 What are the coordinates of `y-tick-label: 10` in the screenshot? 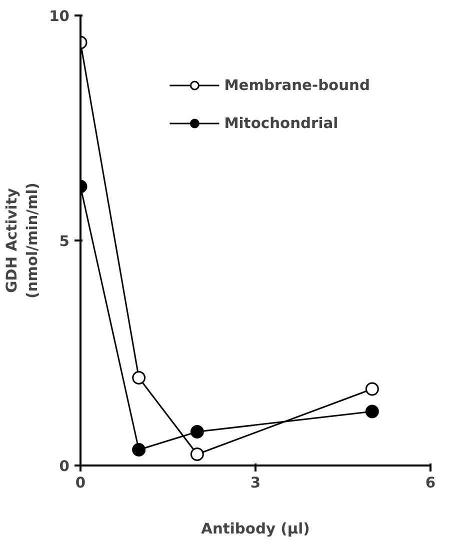 It's located at (59, 16).